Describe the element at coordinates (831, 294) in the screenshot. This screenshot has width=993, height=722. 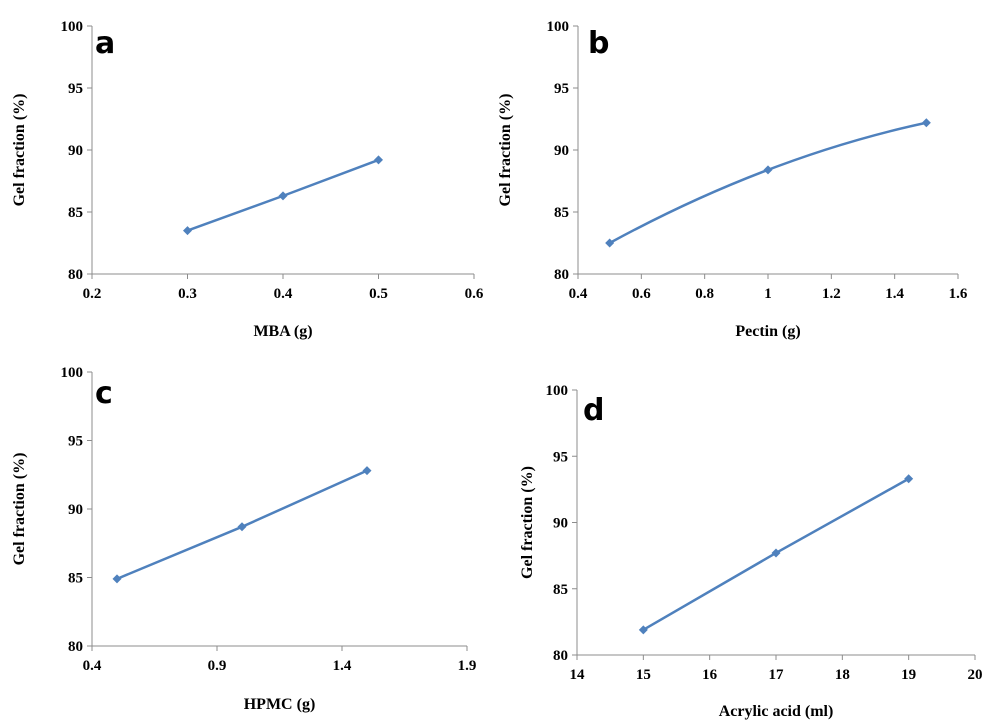
I see `x-tick-label: 1.2` at that location.